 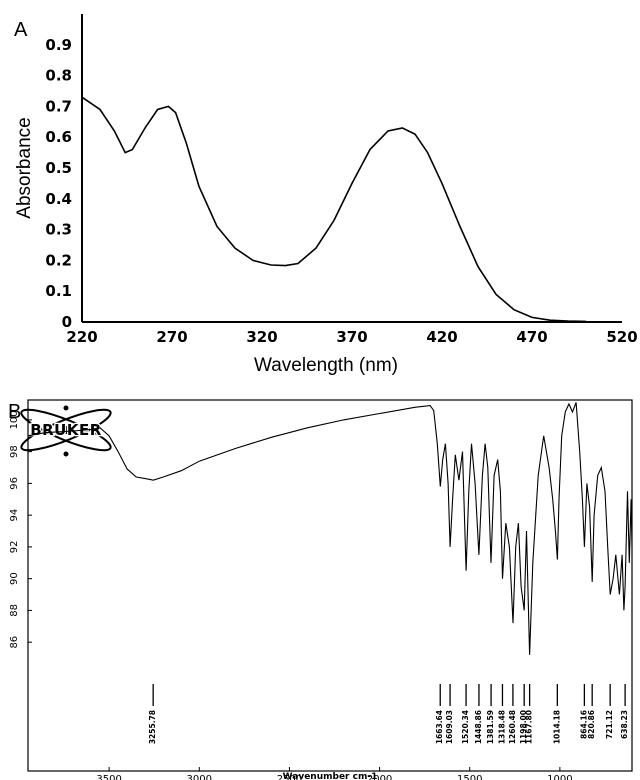 I want to click on y-tick-label: 92, so click(x=14, y=547).